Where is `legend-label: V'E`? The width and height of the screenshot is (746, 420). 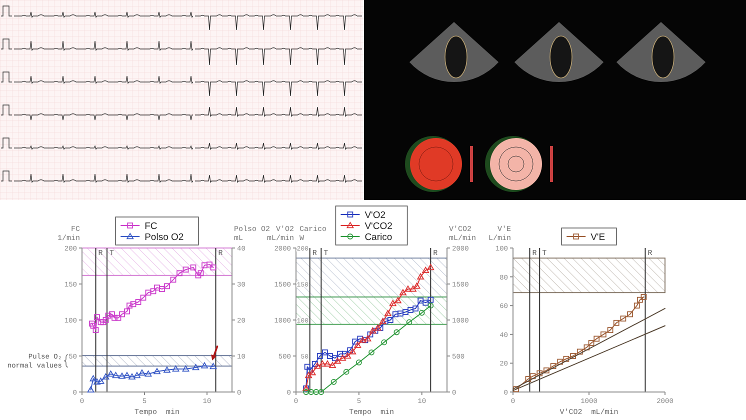 legend-label: V'E is located at coordinates (598, 237).